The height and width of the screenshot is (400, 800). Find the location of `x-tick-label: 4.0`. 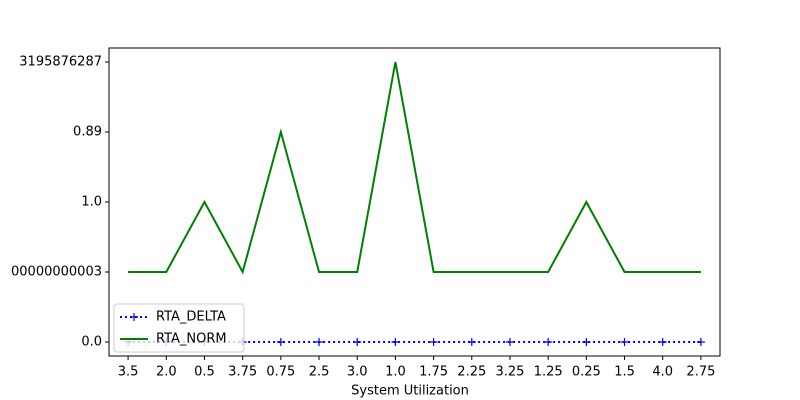

x-tick-label: 4.0 is located at coordinates (662, 372).